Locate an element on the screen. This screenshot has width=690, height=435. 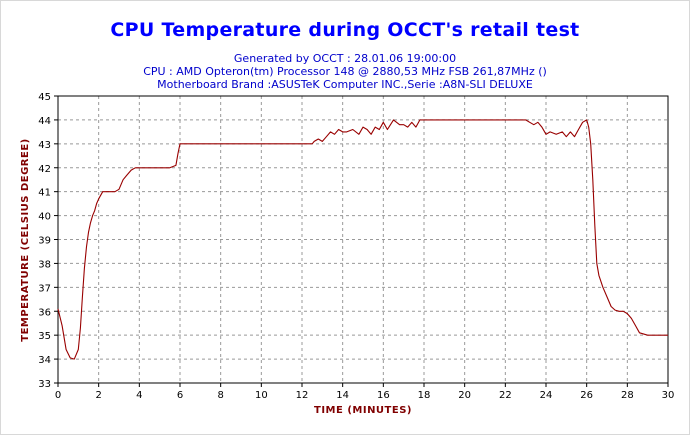
x-tick-label: 4 is located at coordinates (139, 395).